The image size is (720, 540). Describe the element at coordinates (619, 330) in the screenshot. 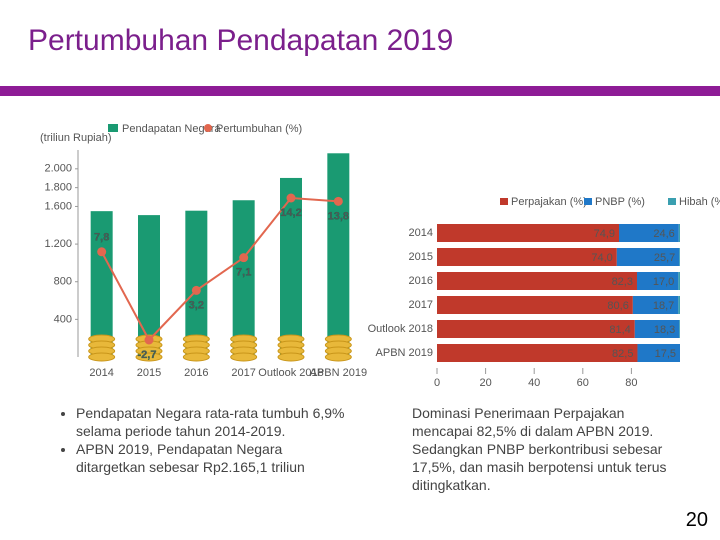

I see `data-label: 81,4` at that location.